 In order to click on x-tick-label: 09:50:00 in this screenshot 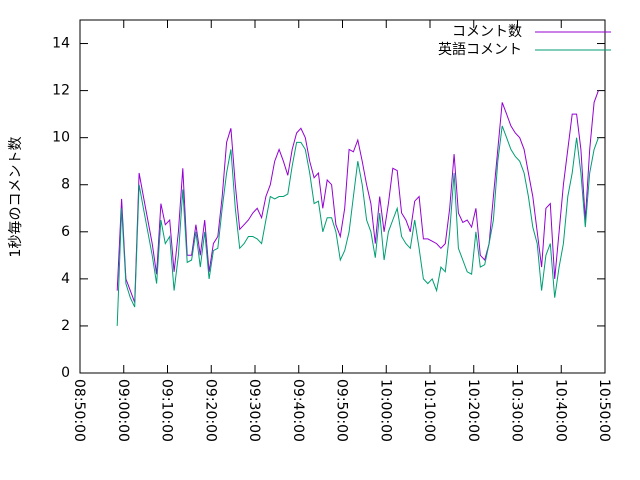, I will do `click(342, 410)`.